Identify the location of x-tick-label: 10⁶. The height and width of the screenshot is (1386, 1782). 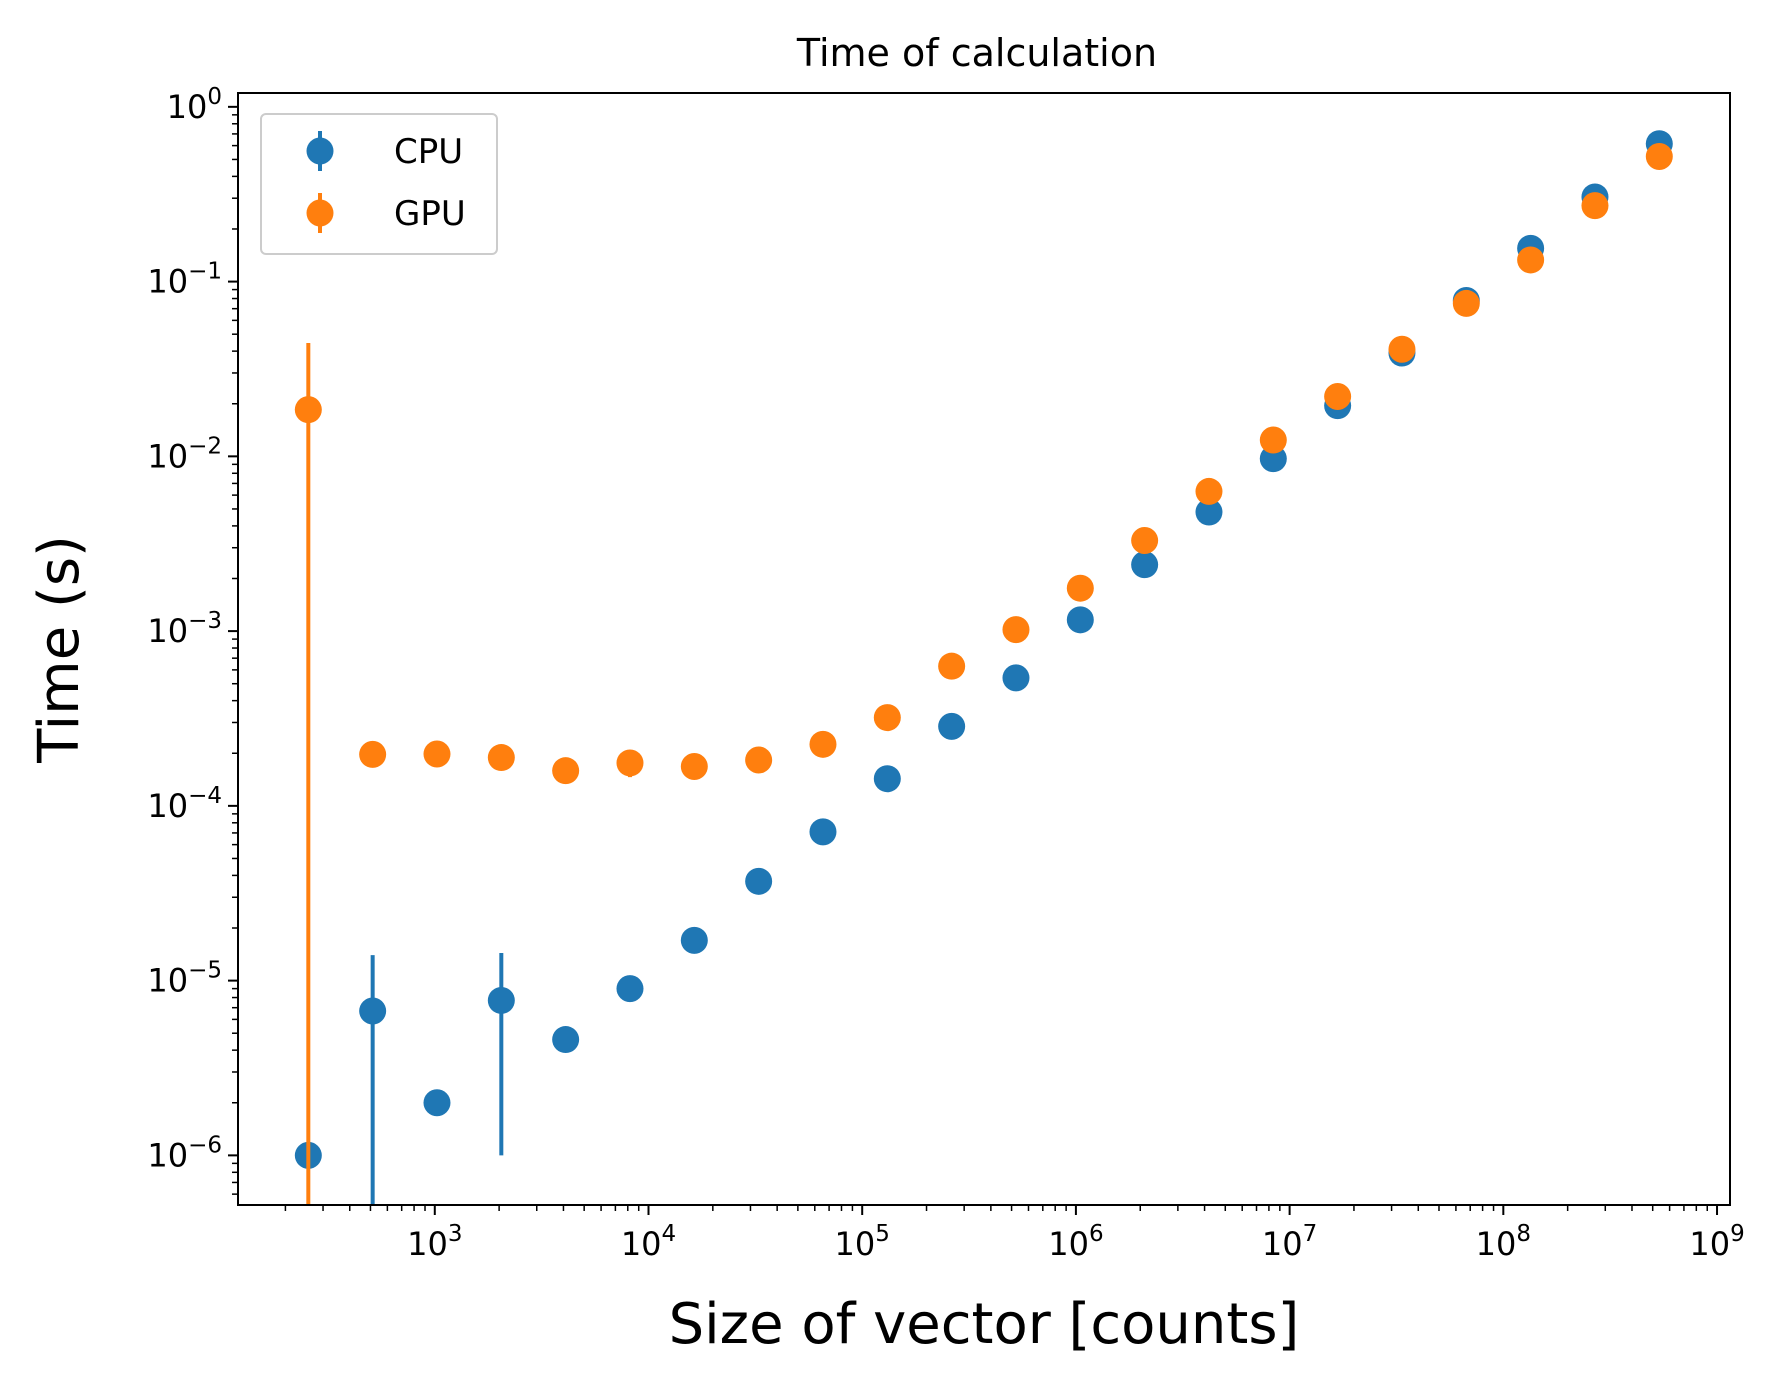
(1075, 1242).